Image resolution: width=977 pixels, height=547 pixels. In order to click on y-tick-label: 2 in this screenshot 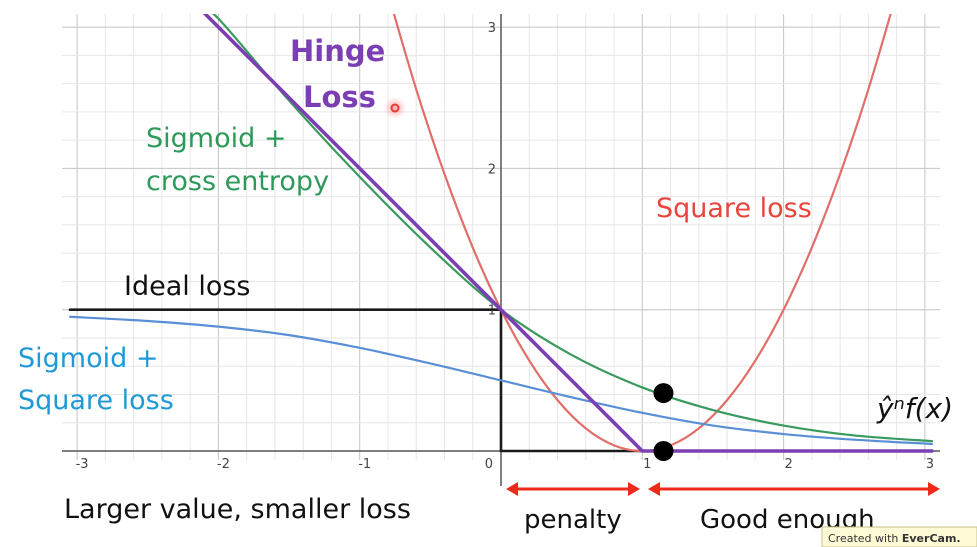, I will do `click(492, 169)`.